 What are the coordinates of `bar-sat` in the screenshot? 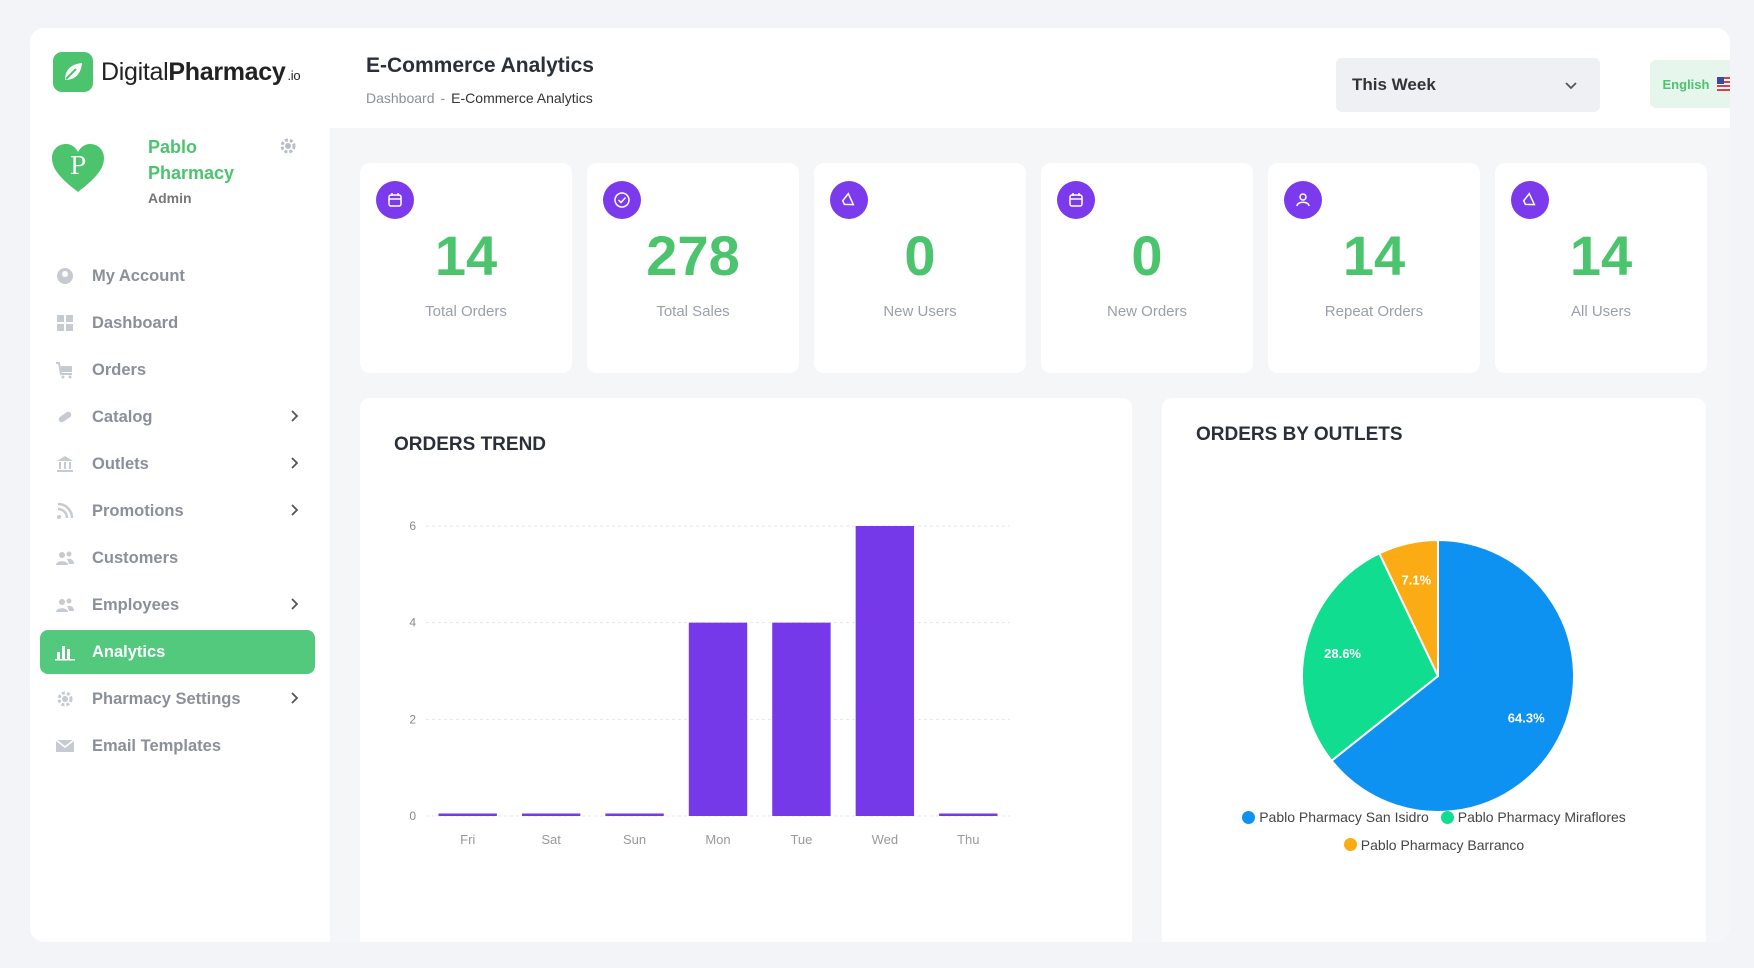 It's located at (551, 815).